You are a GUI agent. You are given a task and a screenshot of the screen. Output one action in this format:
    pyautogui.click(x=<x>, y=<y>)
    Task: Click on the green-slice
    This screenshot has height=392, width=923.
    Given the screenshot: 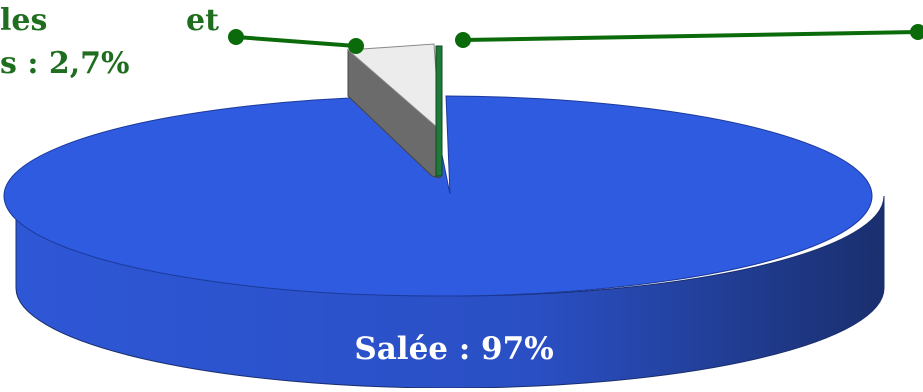 What is the action you would take?
    pyautogui.click(x=439, y=111)
    